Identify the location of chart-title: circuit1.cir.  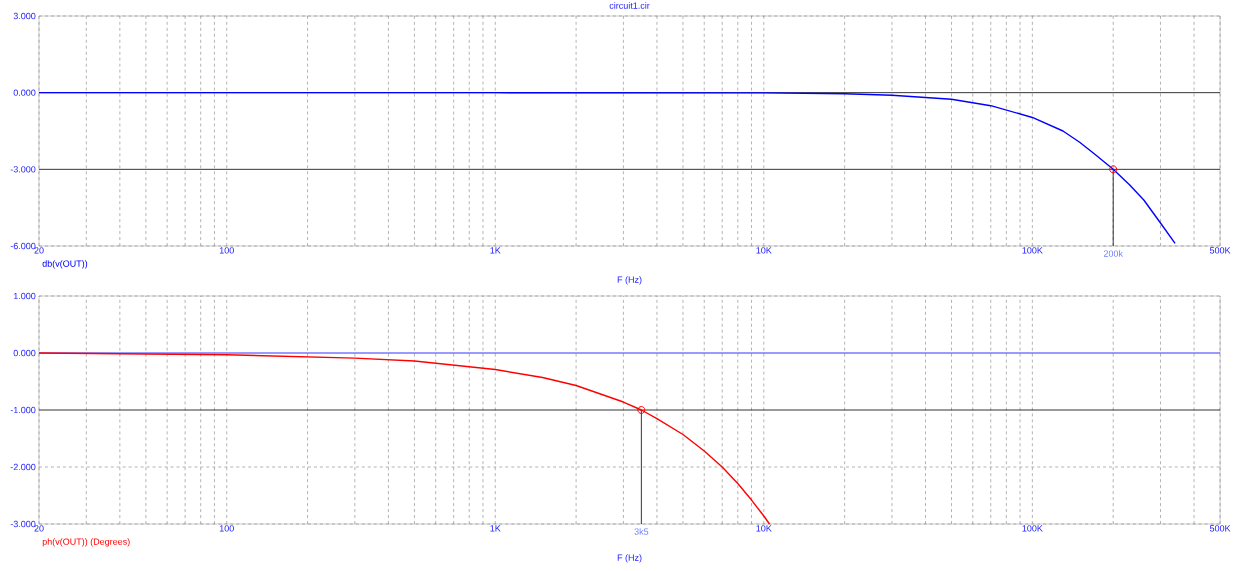
(629, 5).